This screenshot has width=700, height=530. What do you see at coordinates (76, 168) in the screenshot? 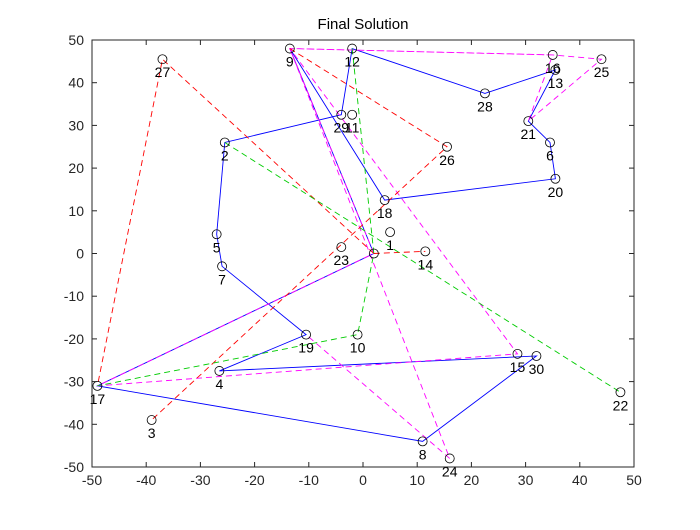
I see `y-tick-label: 20` at bounding box center [76, 168].